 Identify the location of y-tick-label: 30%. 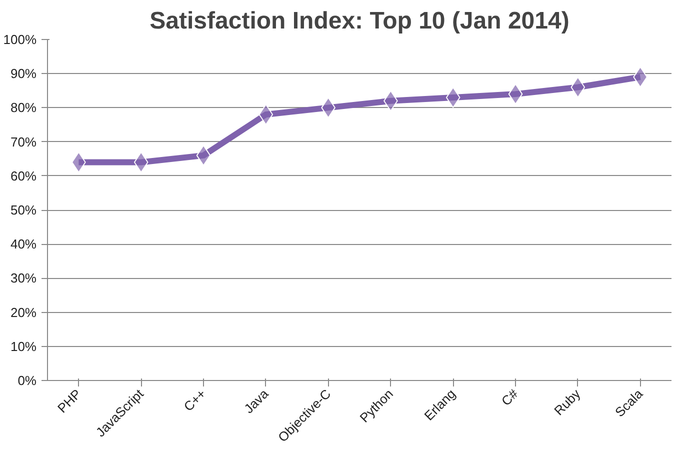
(23, 278).